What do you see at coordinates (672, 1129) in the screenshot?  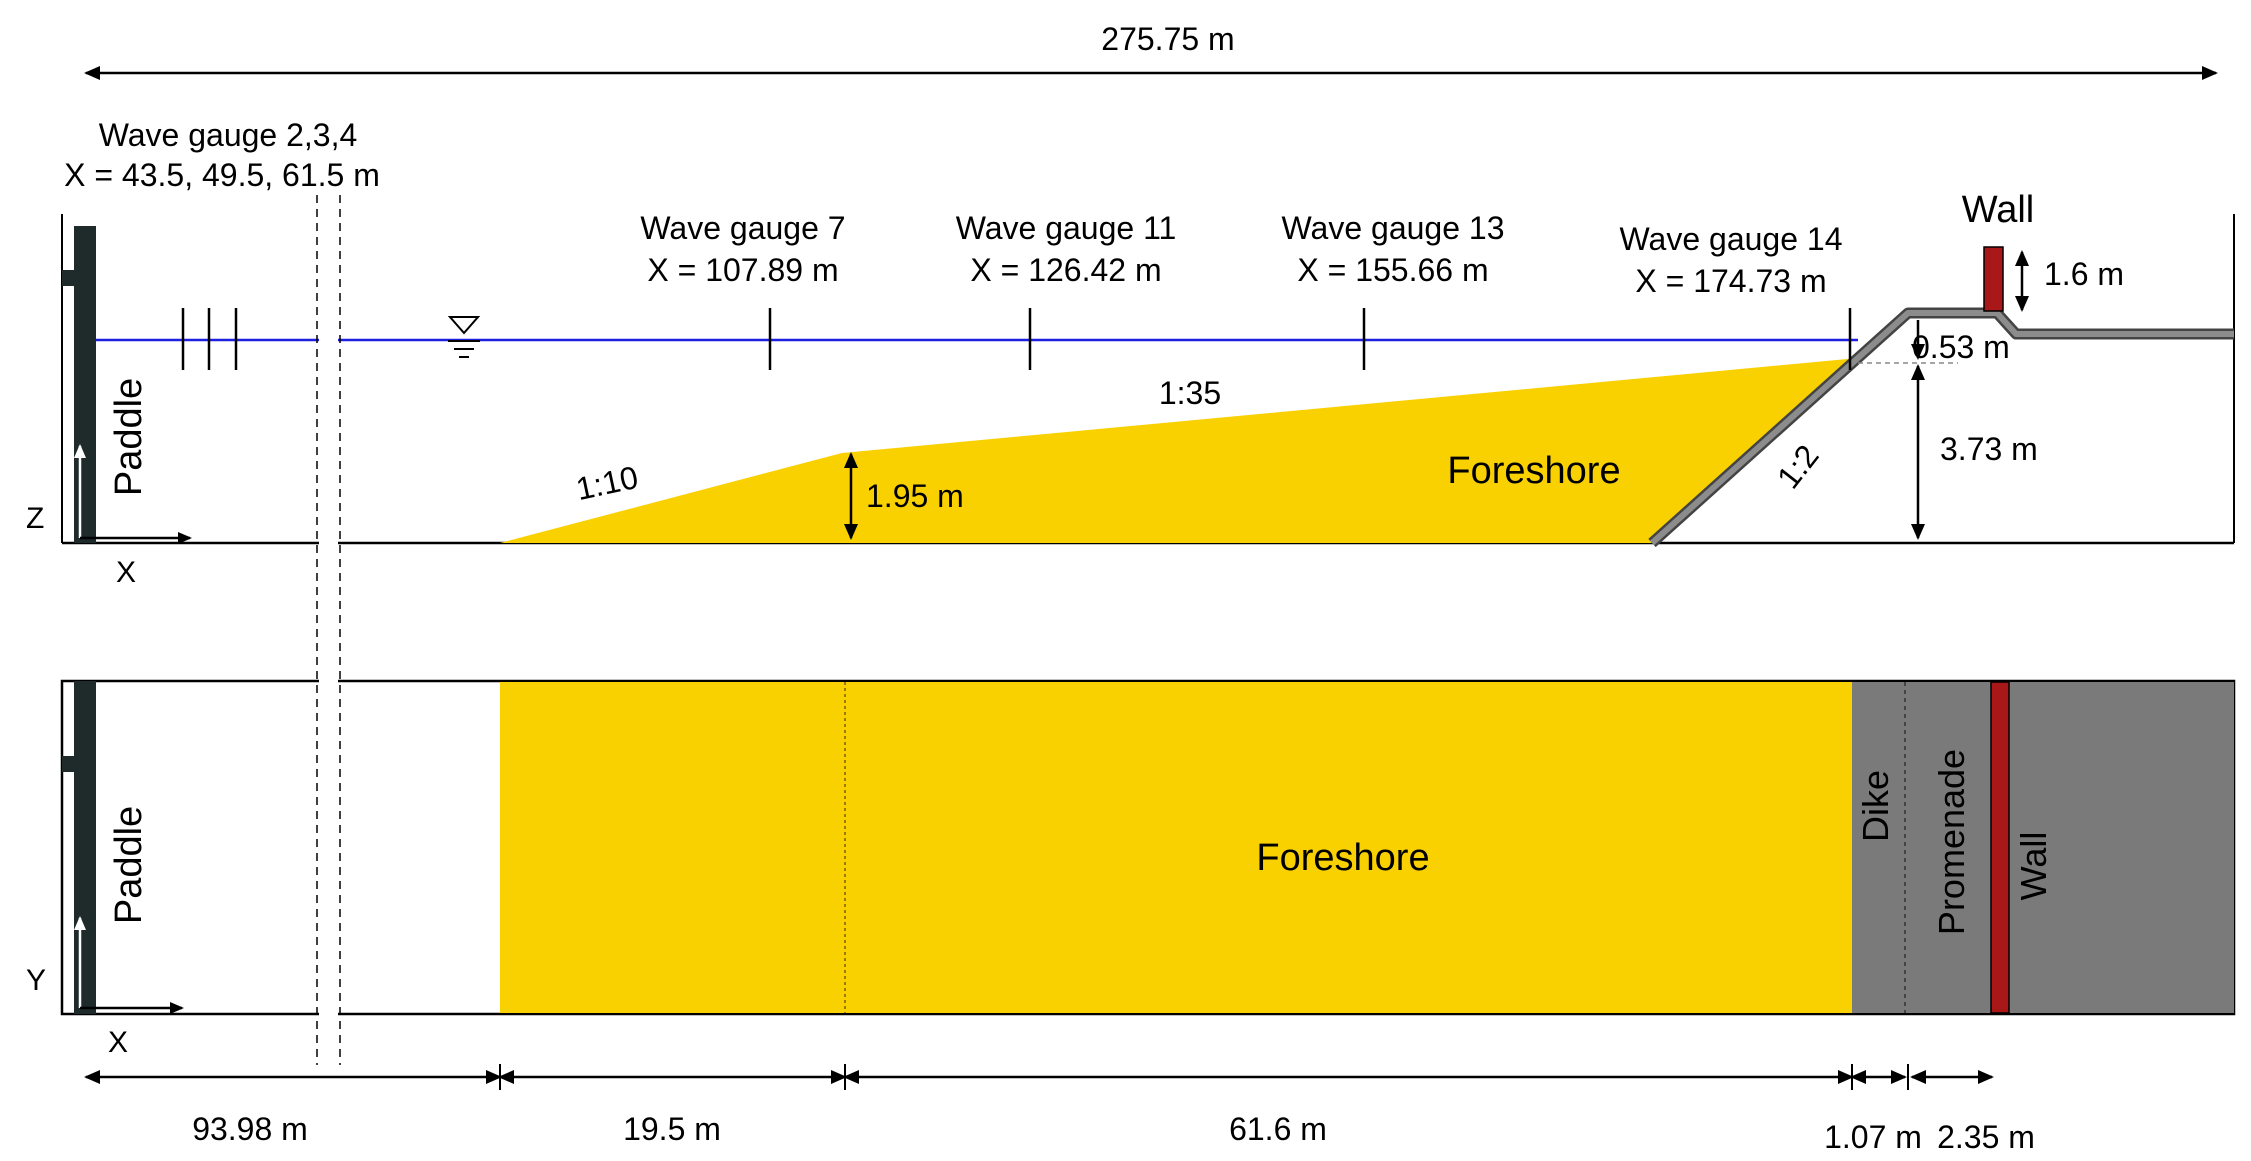 I see `dim-19-label: 19.5 m` at bounding box center [672, 1129].